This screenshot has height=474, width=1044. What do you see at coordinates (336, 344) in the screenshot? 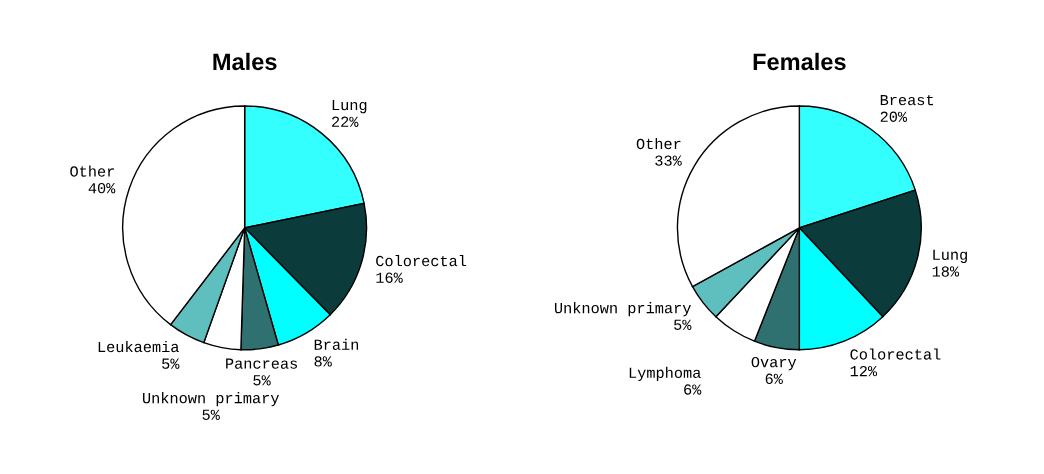
I see `slice-label: Brain` at bounding box center [336, 344].